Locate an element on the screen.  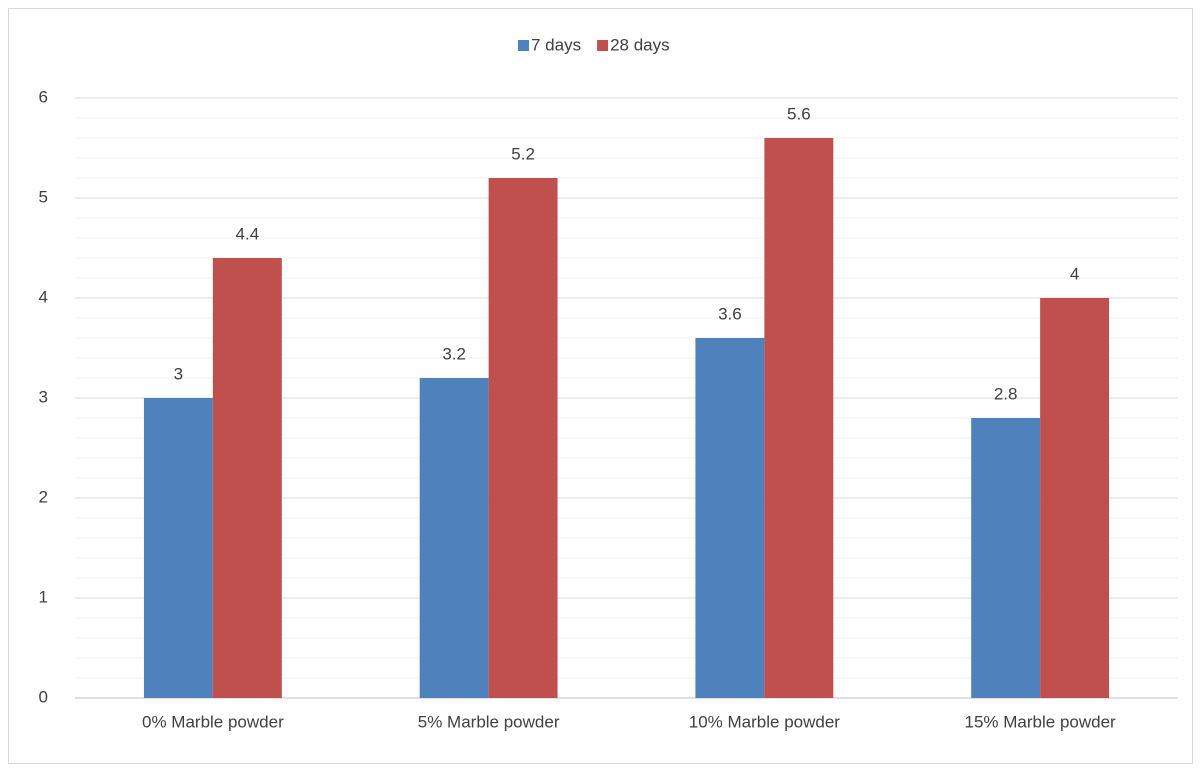
data-label: 3.2 is located at coordinates (454, 353).